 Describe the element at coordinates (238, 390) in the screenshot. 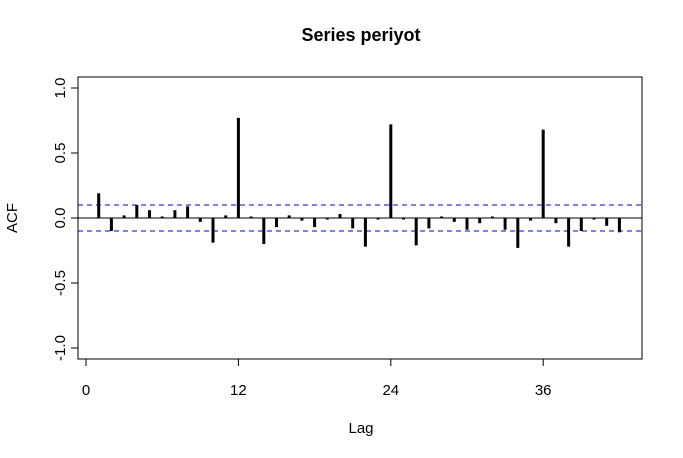

I see `x-tick-label-12: 12` at that location.